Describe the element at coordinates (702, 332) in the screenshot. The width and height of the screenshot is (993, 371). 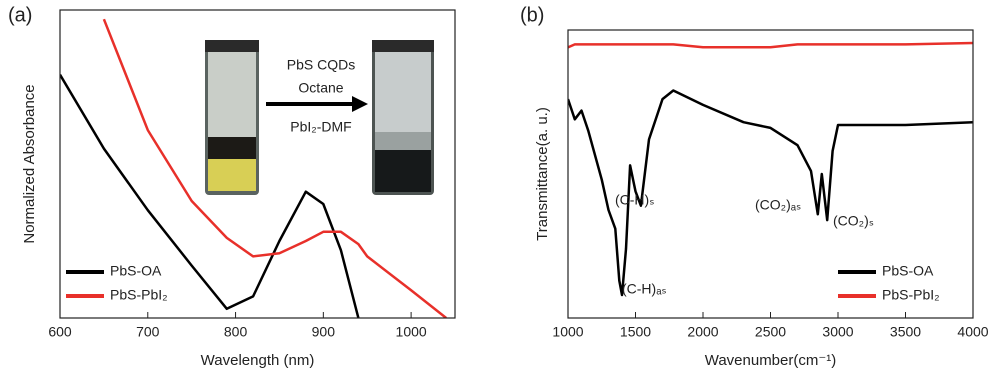
I see `x-tick-label: 2000` at that location.